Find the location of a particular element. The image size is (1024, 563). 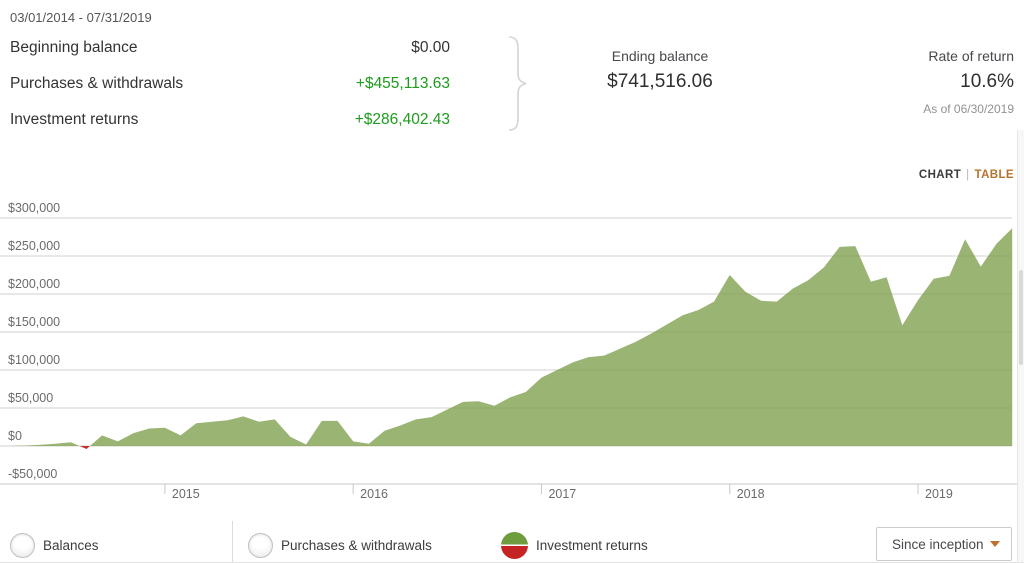

tab-table: TABLE is located at coordinates (994, 175).